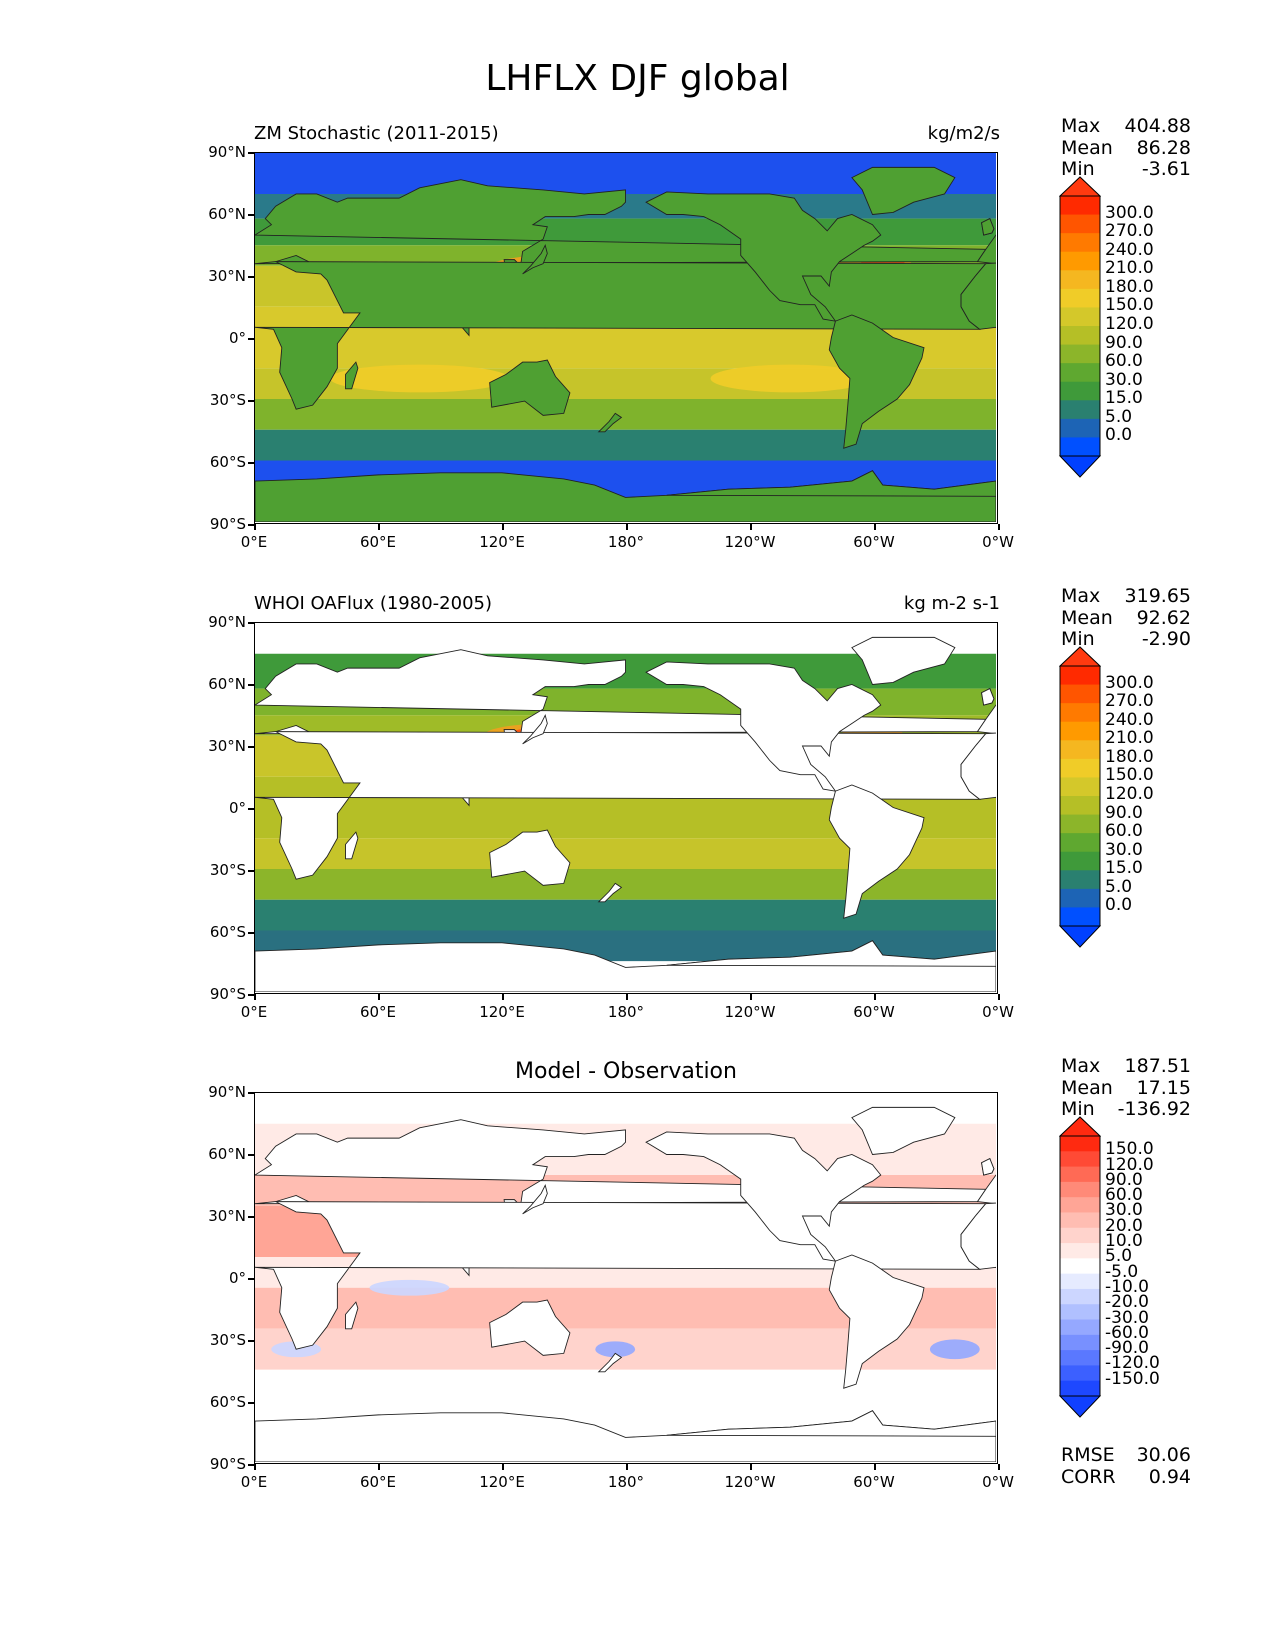 The height and width of the screenshot is (1650, 1275). Describe the element at coordinates (237, 338) in the screenshot. I see `y-tick-label: 0°` at that location.